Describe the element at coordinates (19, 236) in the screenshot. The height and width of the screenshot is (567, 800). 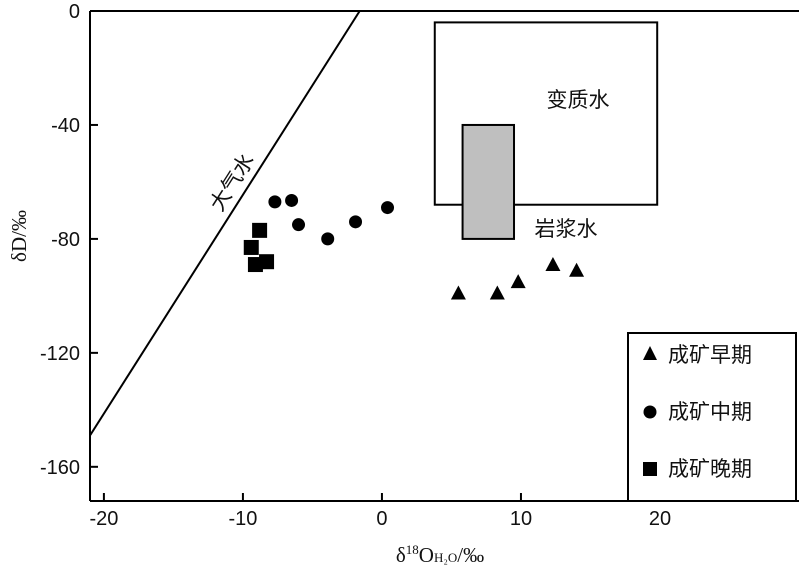
I see `y-axis-label: δD/‰` at that location.